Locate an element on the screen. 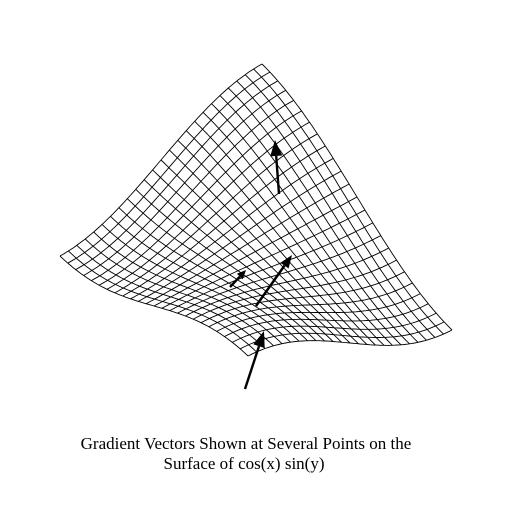  gradient-arrow-bottom is located at coordinates (254, 360).